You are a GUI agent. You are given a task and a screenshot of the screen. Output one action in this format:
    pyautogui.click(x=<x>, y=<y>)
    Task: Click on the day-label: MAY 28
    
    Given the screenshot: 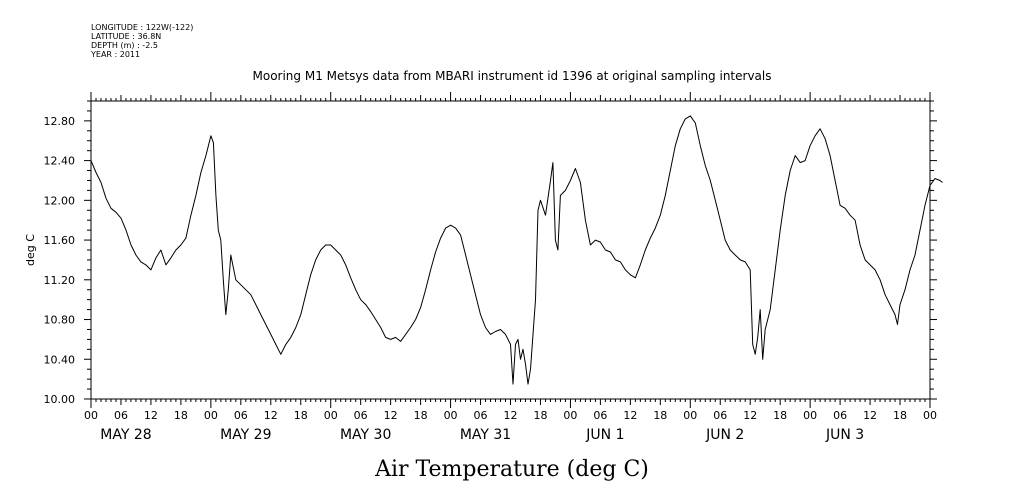 What is the action you would take?
    pyautogui.click(x=125, y=435)
    